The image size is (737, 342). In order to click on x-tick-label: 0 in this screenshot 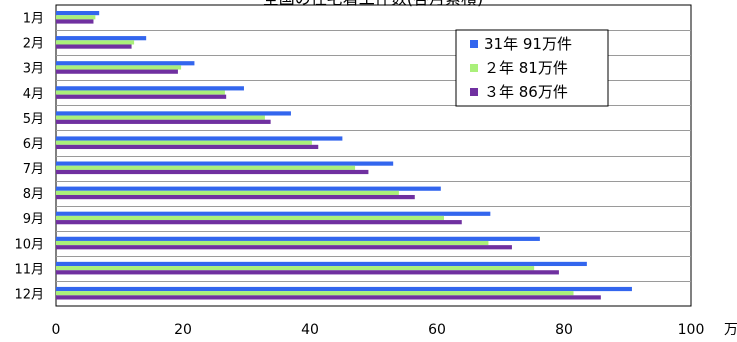, I will do `click(56, 330)`.